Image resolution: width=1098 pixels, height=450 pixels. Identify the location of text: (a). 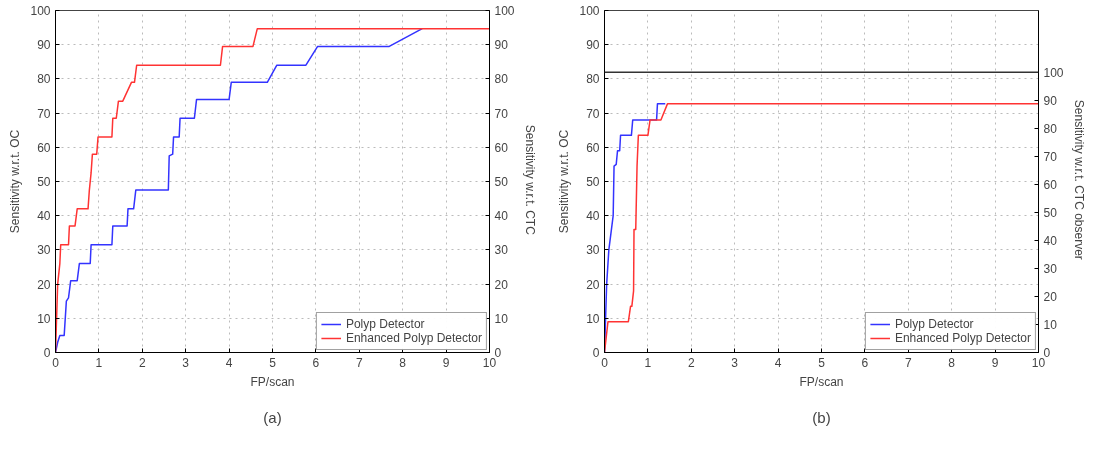
(272, 417).